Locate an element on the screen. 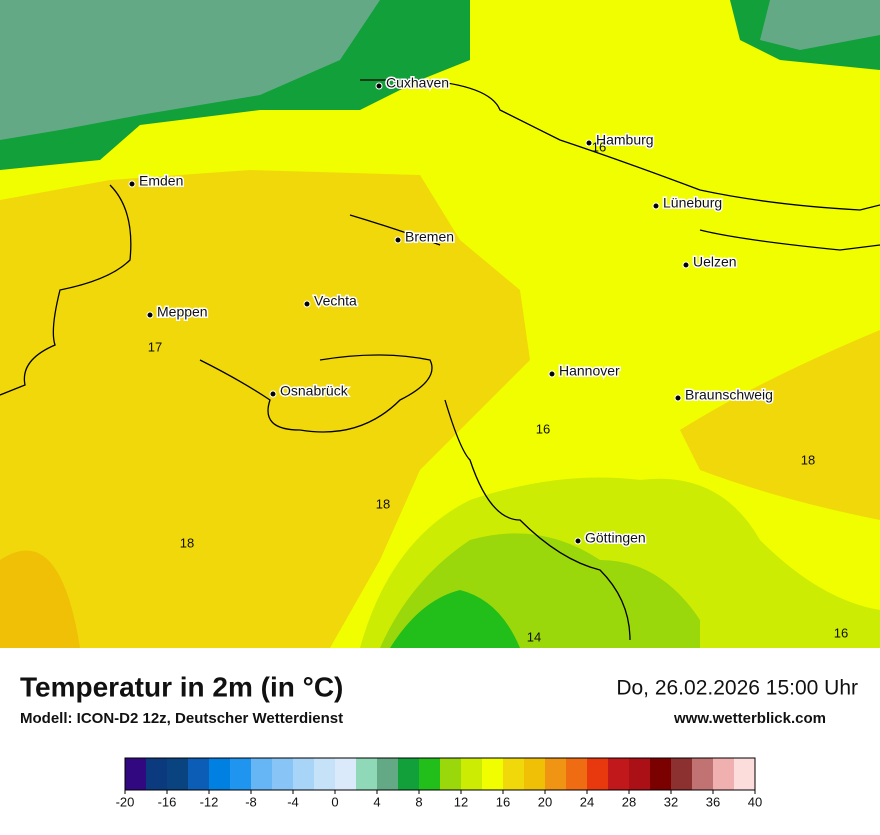 Image resolution: width=880 pixels, height=835 pixels. city-label: Meppen is located at coordinates (182, 312).